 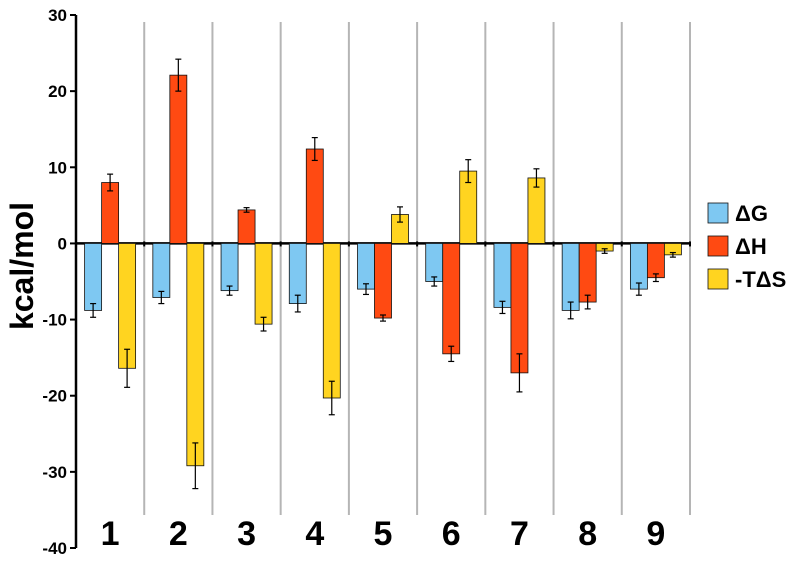 I want to click on x-category-label: 8, so click(x=587, y=534).